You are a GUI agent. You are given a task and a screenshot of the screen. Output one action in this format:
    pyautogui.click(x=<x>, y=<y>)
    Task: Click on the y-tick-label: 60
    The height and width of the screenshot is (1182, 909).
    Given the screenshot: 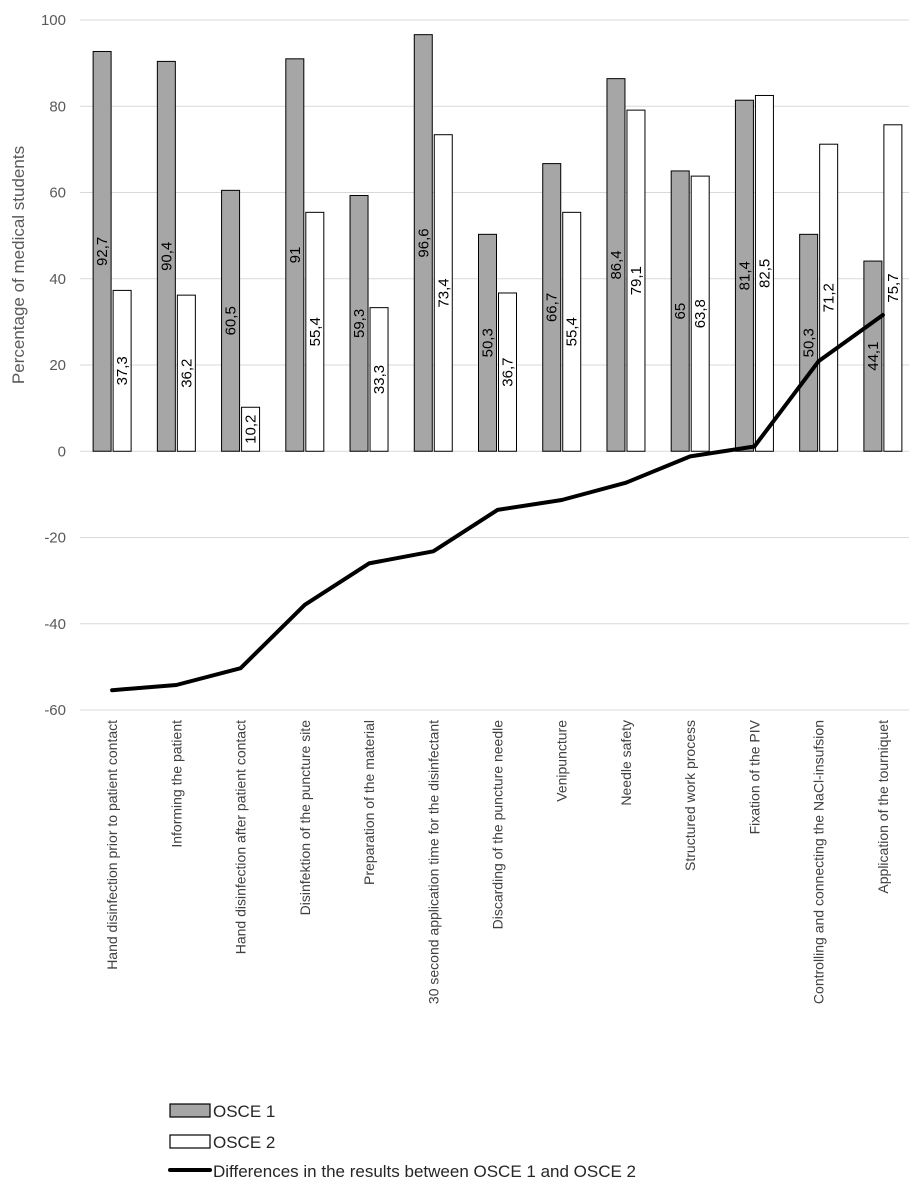 What is the action you would take?
    pyautogui.click(x=57, y=193)
    